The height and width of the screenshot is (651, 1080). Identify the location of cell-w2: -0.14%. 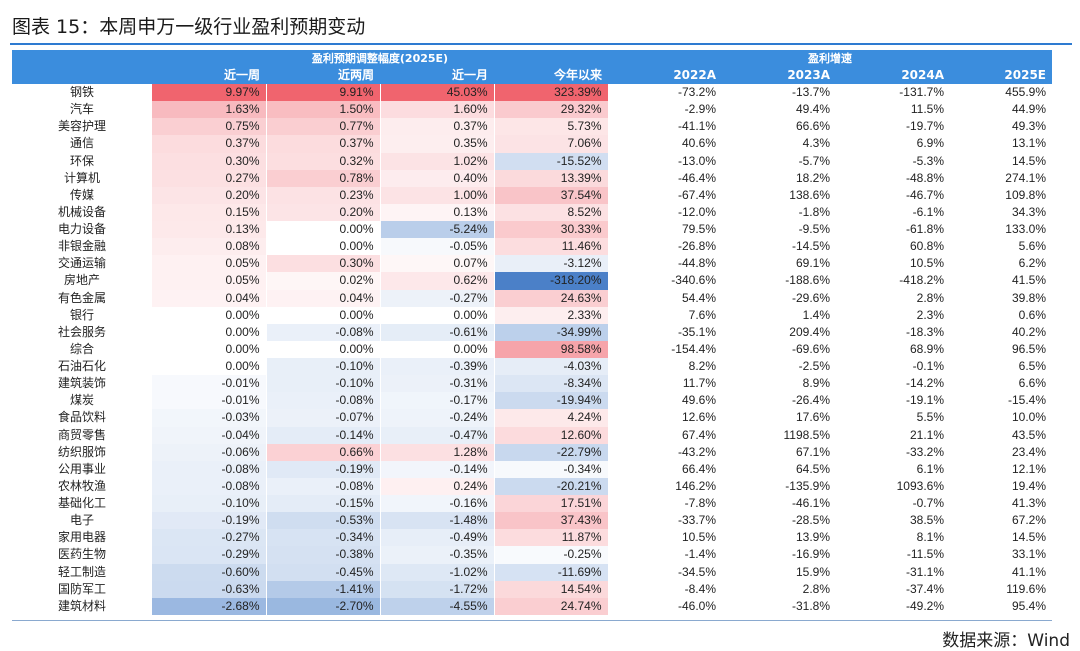
(323, 435).